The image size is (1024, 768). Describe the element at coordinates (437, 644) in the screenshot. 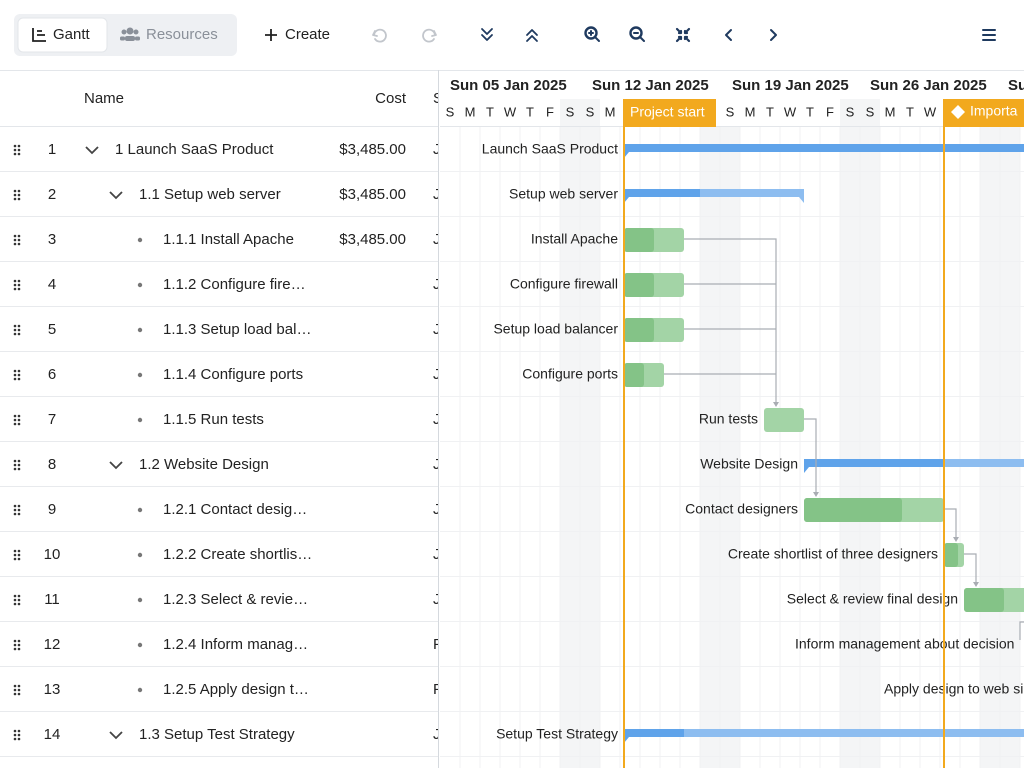

I see `task-start: F` at that location.